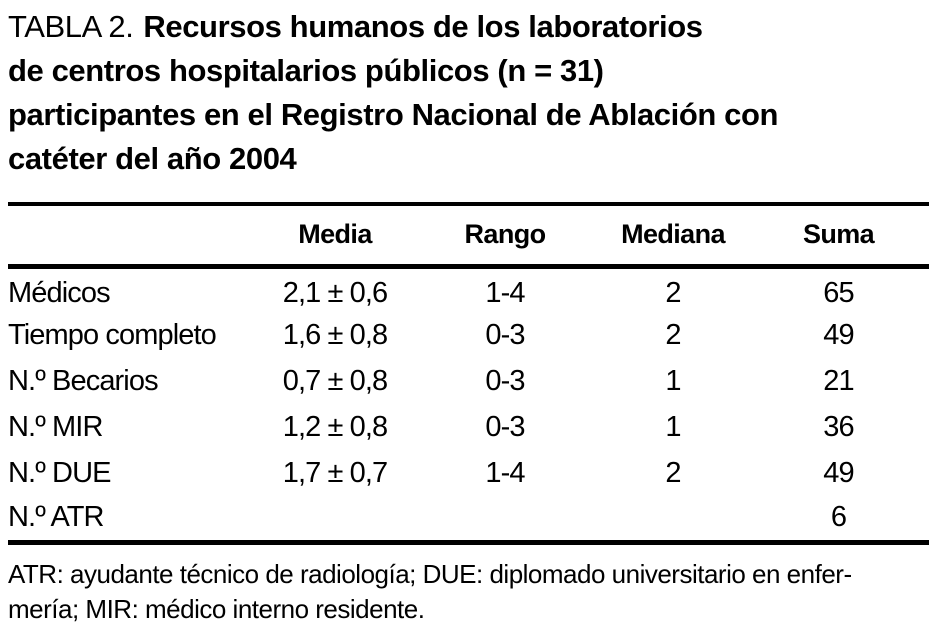 The height and width of the screenshot is (640, 936). What do you see at coordinates (838, 426) in the screenshot?
I see `cell-suma: 36` at bounding box center [838, 426].